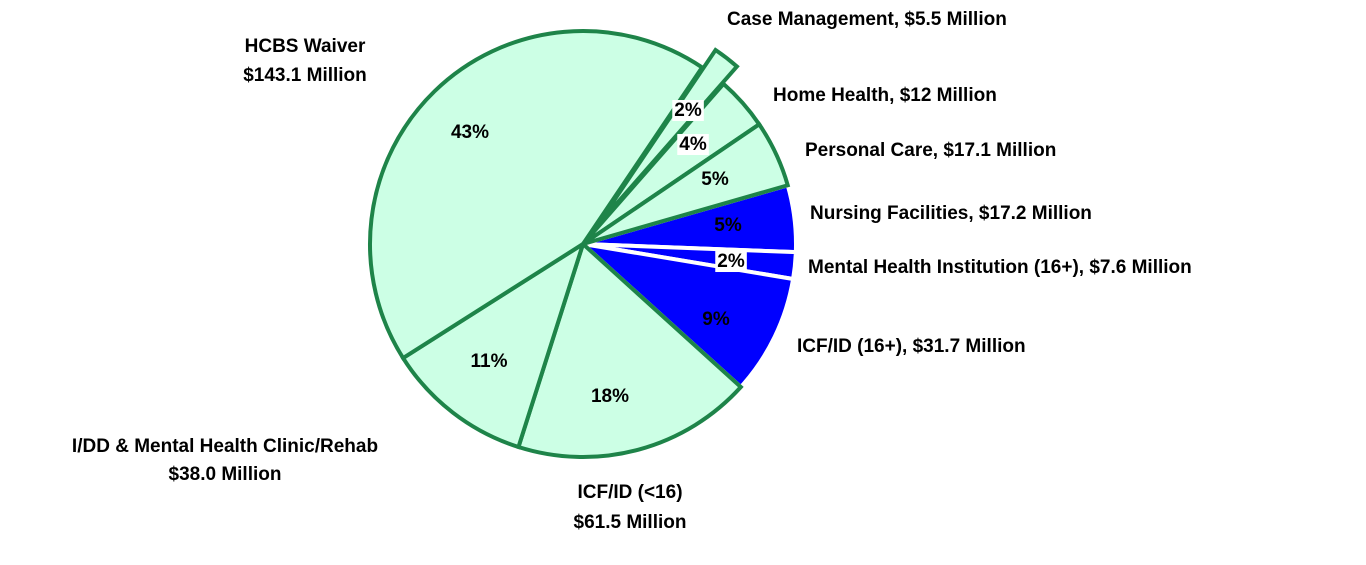 Image resolution: width=1366 pixels, height=565 pixels. Describe the element at coordinates (305, 46) in the screenshot. I see `category-label: HCBS Waiver` at that location.